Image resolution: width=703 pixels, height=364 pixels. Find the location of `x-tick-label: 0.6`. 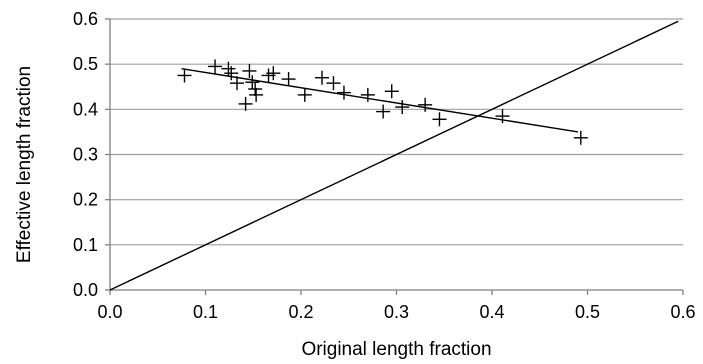

x-tick-label: 0.6 is located at coordinates (682, 312).